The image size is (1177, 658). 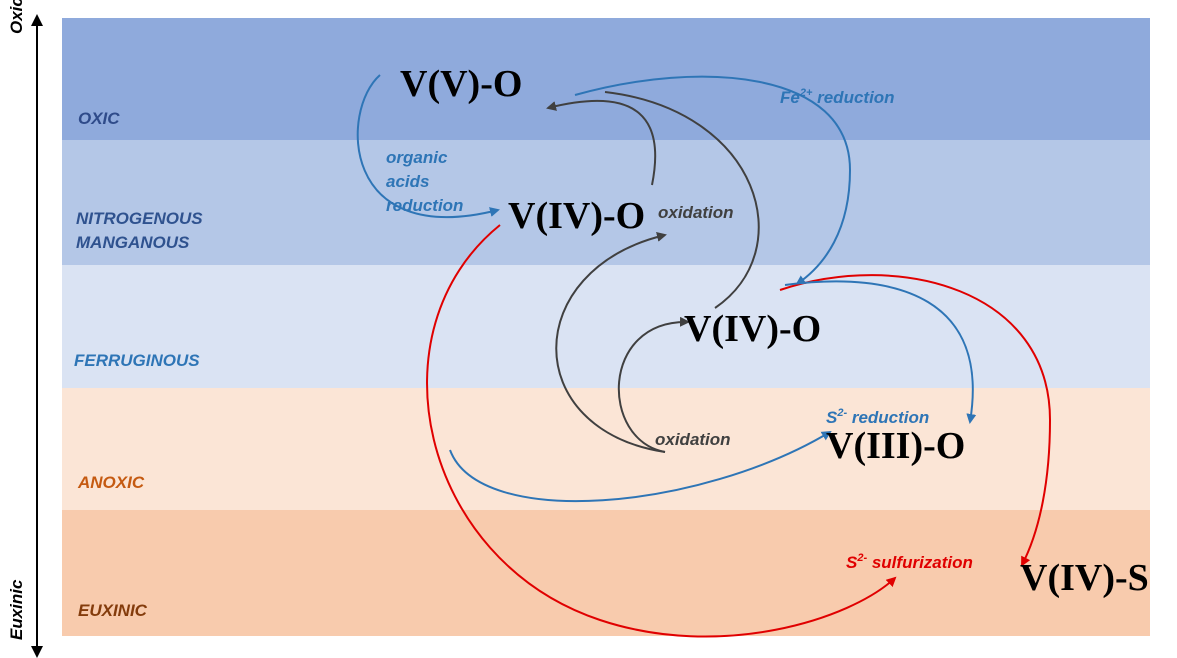 I want to click on axis-bottom-label: Euxinic, so click(x=16, y=609).